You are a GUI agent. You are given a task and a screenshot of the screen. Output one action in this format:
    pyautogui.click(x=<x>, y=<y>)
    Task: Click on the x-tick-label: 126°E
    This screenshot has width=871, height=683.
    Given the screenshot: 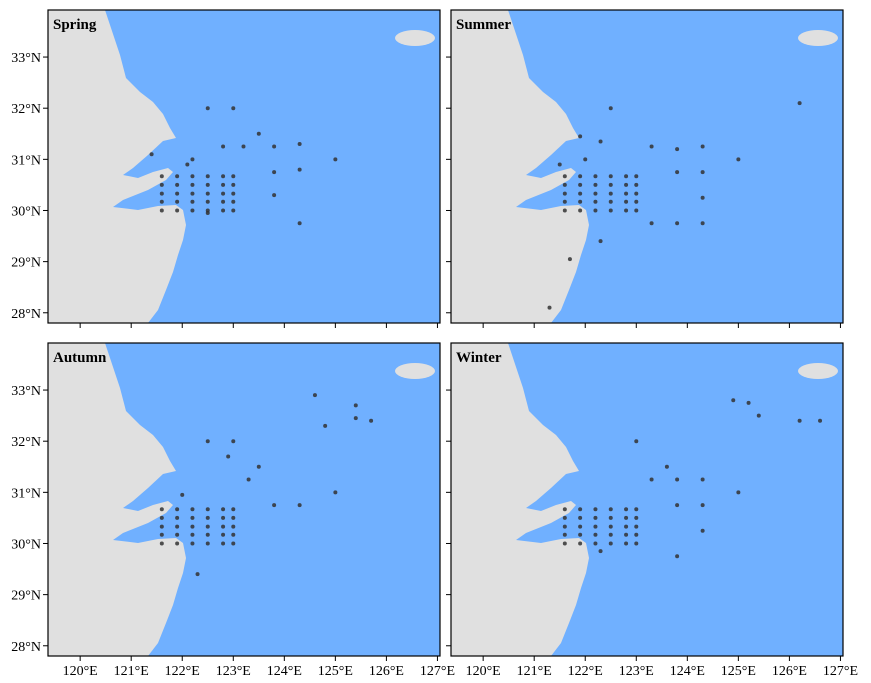 What is the action you would take?
    pyautogui.click(x=789, y=671)
    